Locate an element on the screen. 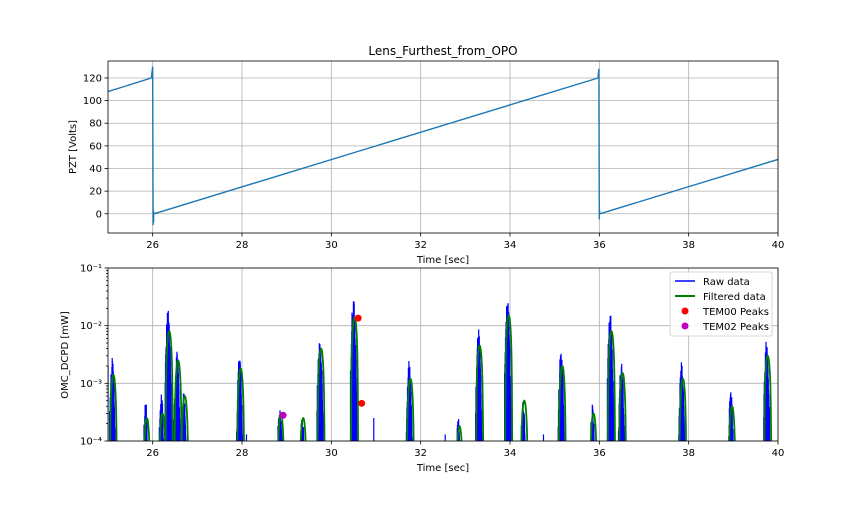 This screenshot has width=864, height=508. legend-tem02-swatch is located at coordinates (685, 326).